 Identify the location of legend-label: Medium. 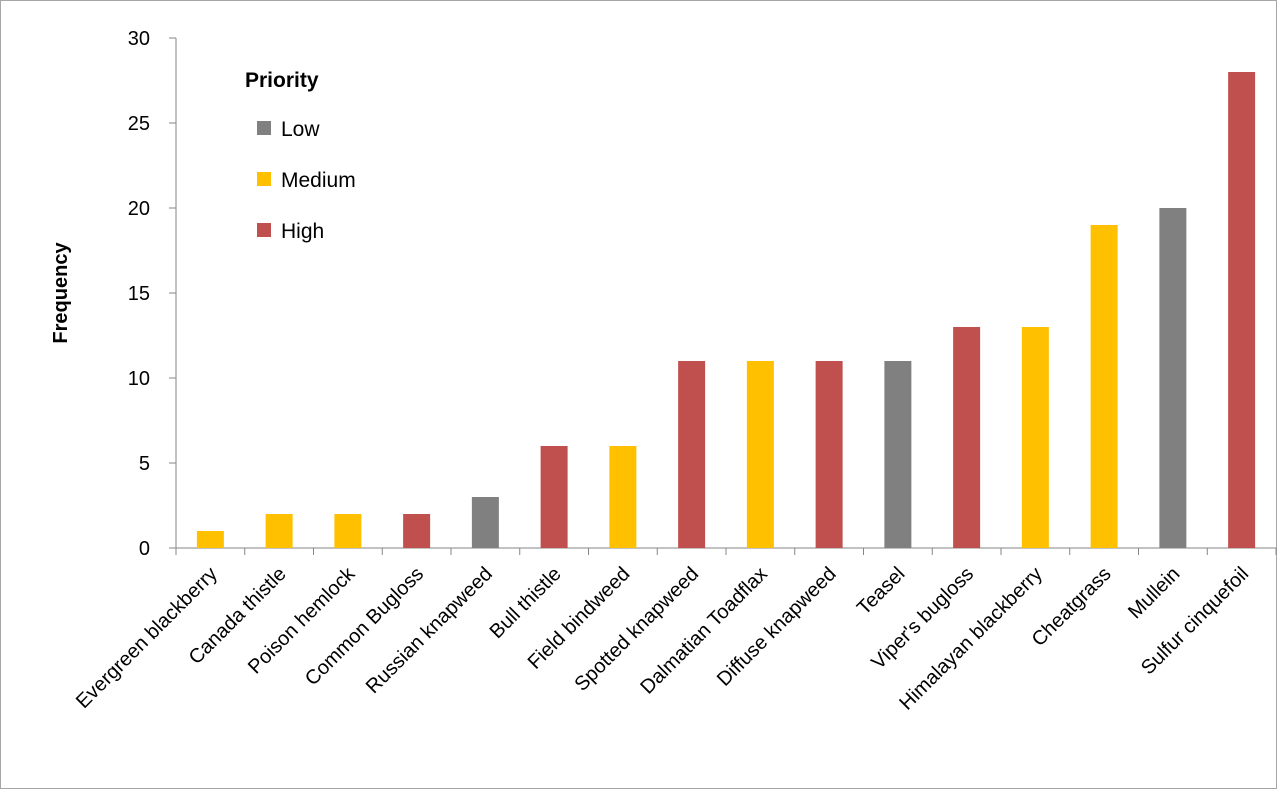
(318, 180).